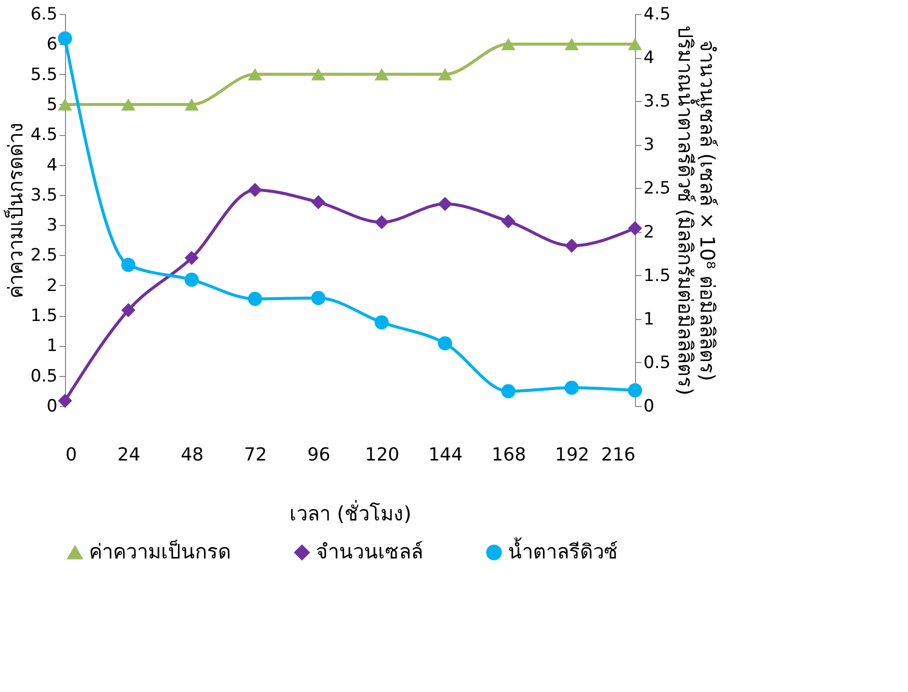 The width and height of the screenshot is (908, 692). Describe the element at coordinates (192, 455) in the screenshot. I see `x-tick-label: 48` at that location.